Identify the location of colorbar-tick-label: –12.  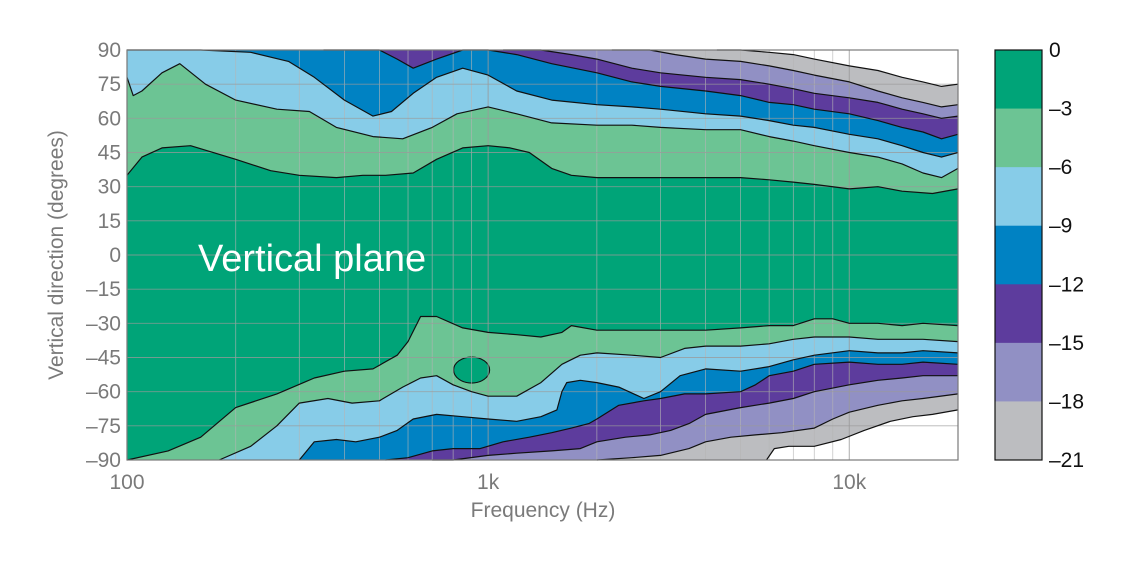
(1066, 284).